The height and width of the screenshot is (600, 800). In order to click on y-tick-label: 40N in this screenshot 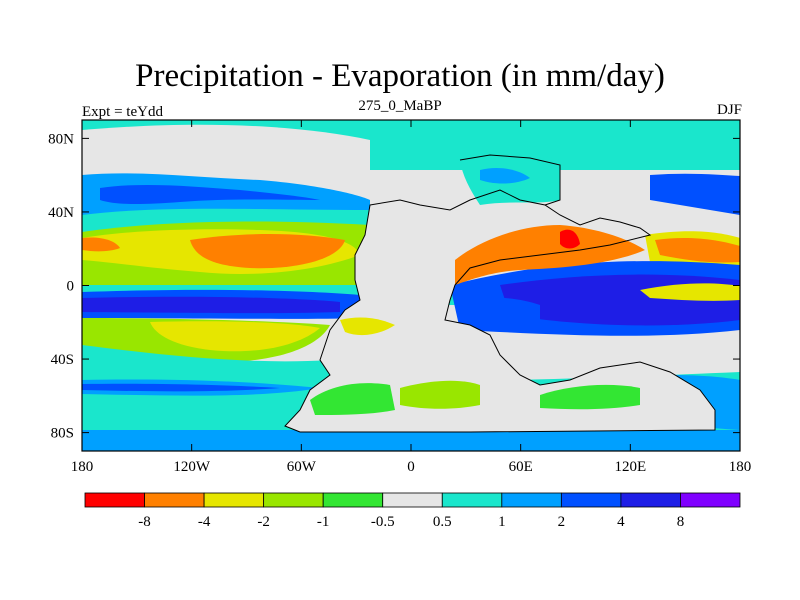, I will do `click(61, 213)`.